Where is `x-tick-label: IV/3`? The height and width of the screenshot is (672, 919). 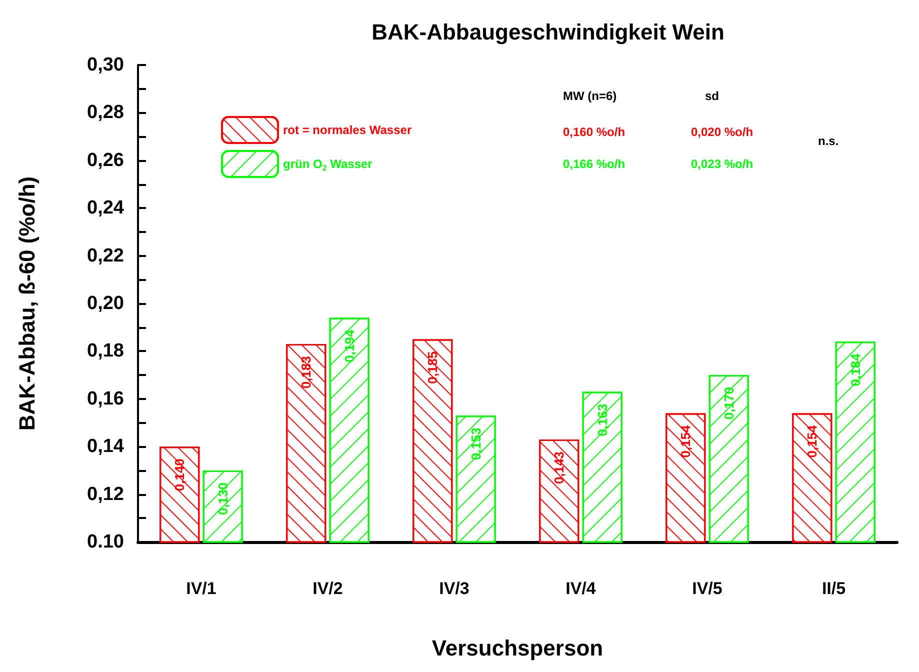 x-tick-label: IV/3 is located at coordinates (454, 588).